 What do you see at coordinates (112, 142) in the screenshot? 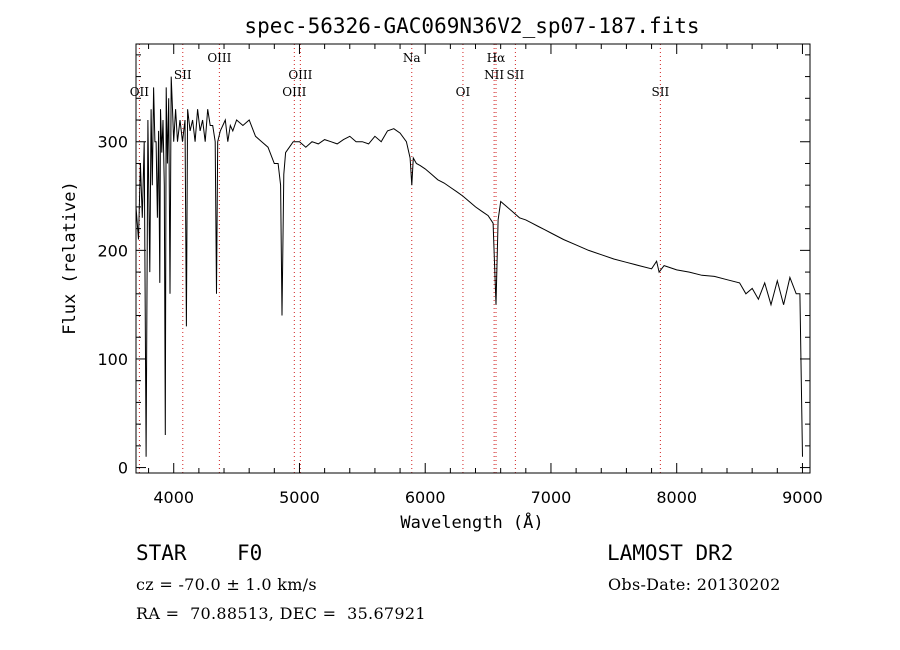
I see `y-tick-label: 300` at bounding box center [112, 142].